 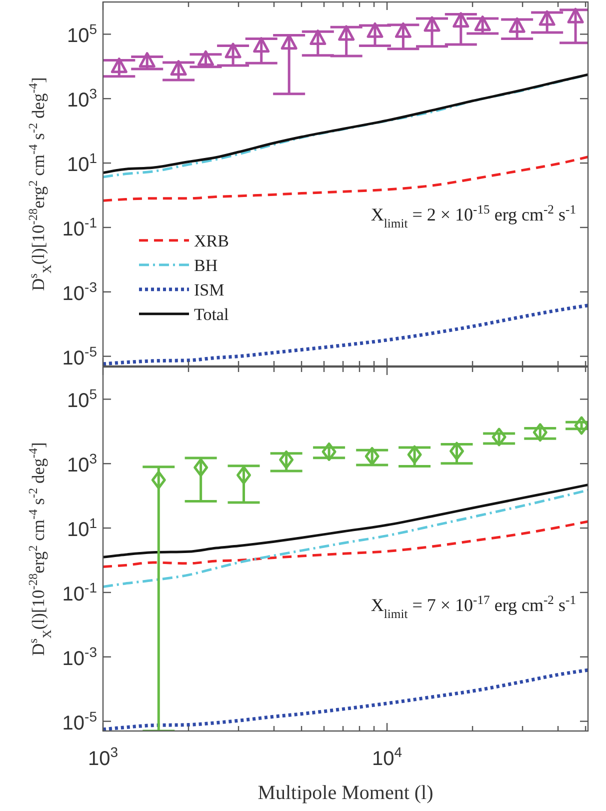 I want to click on annotation: X$_{limit}$ = 7 × 10$^{-17}$ erg cm$^{-2}$ s$^{-1}$, so click(x=473, y=606).